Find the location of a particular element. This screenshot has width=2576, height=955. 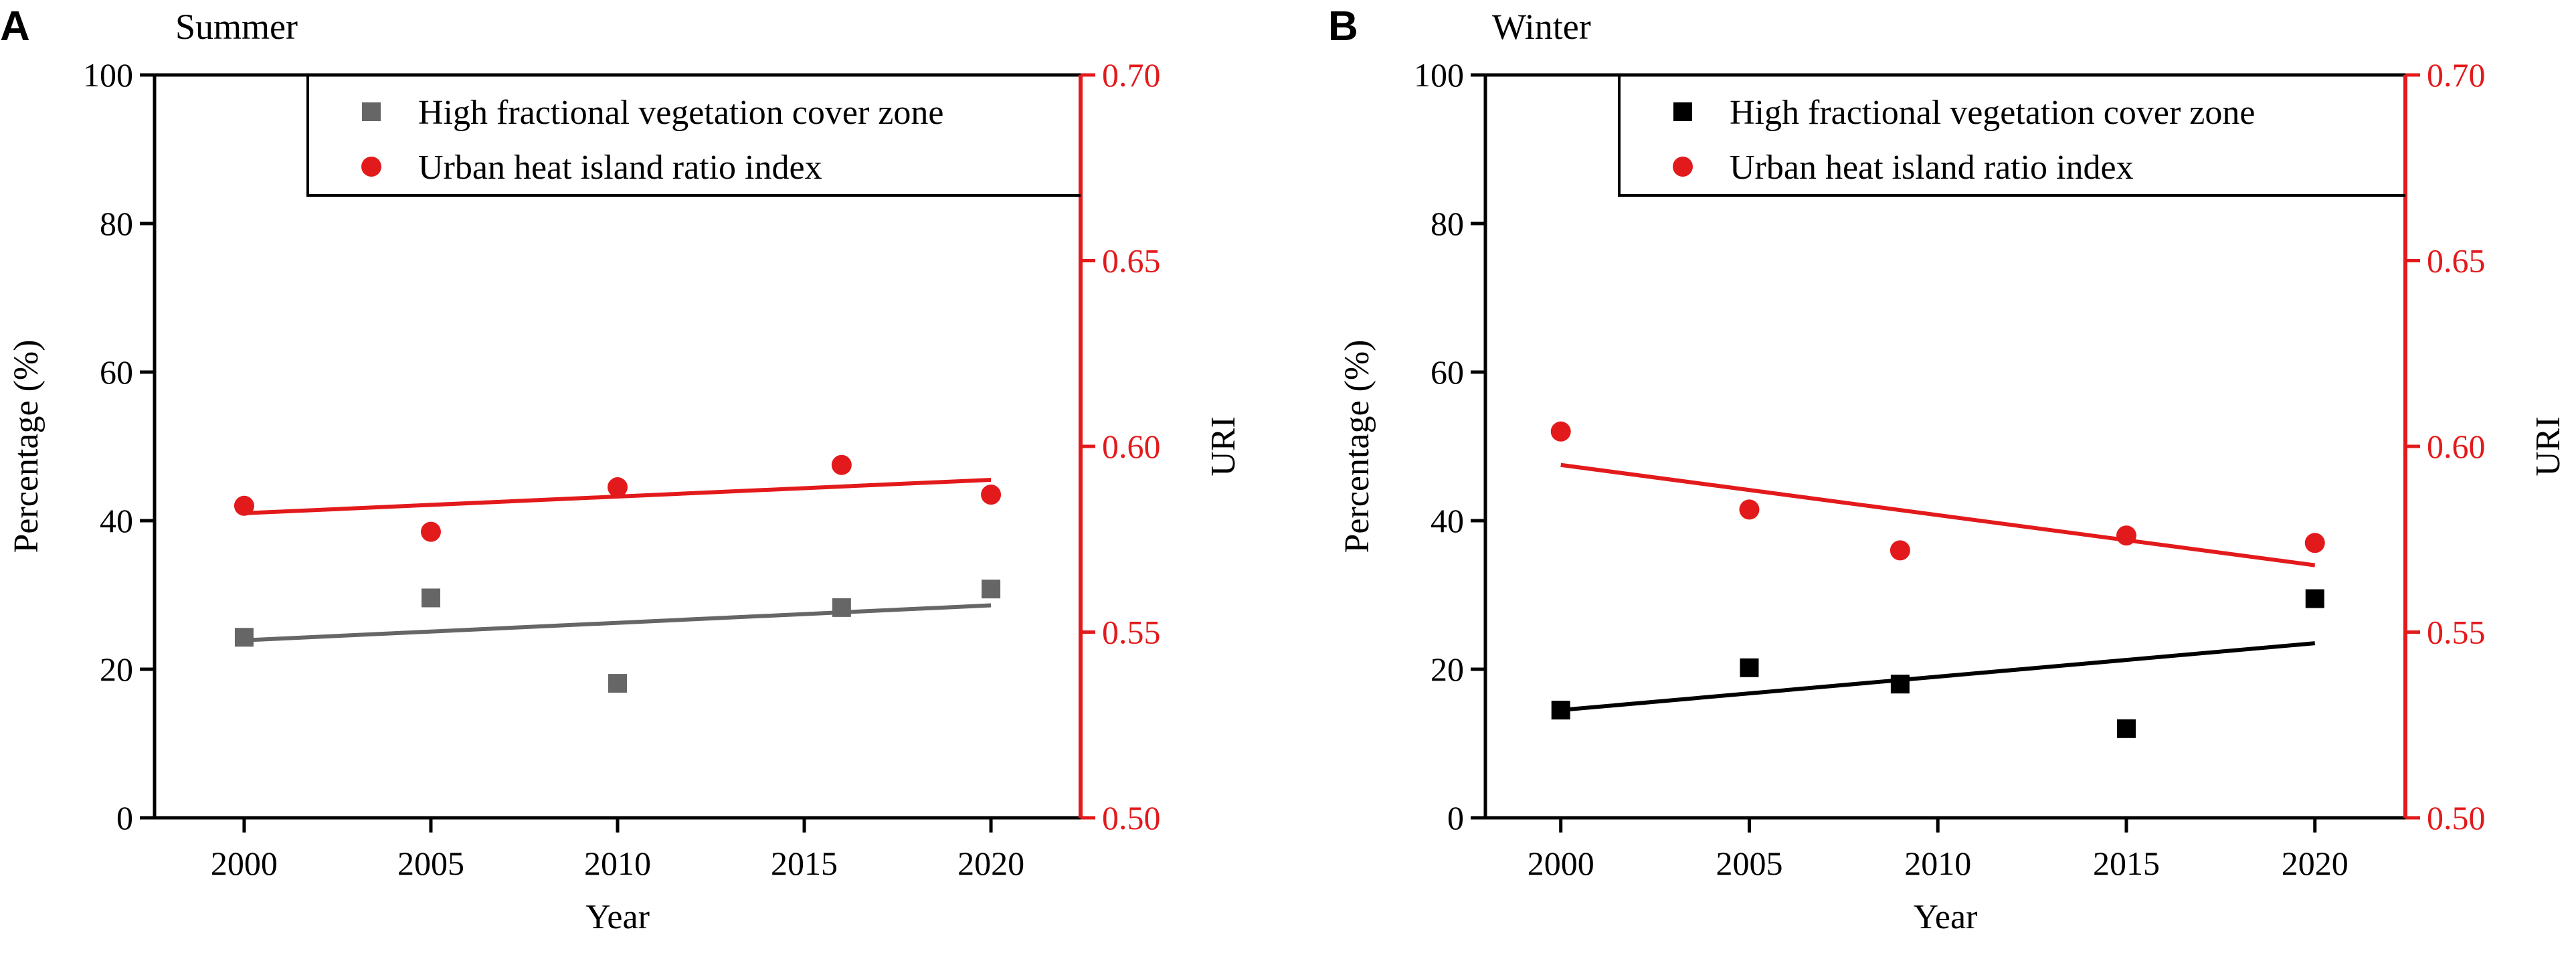

panel-b-uri-trend-line is located at coordinates (1938, 515).